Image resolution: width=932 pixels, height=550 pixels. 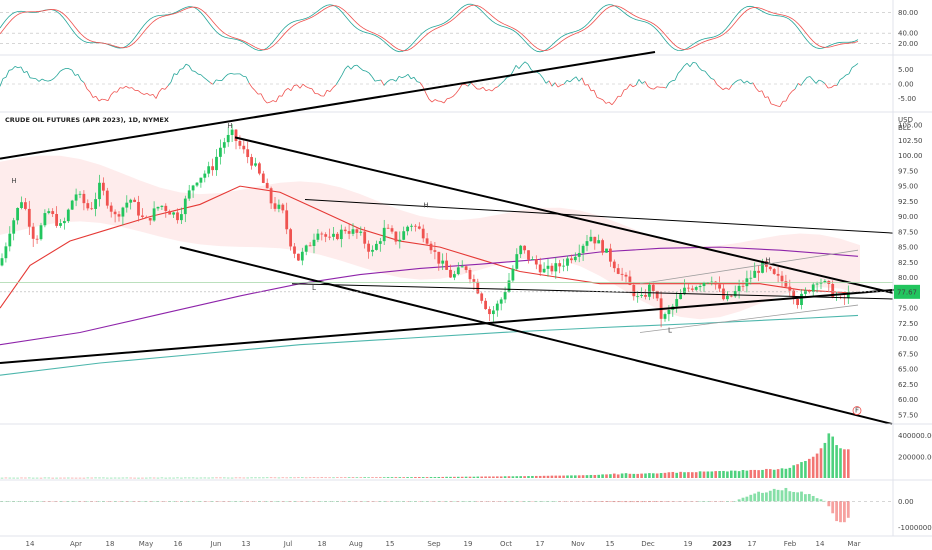 What do you see at coordinates (904, 128) in the screenshot?
I see `unit-label: BLL` at bounding box center [904, 128].